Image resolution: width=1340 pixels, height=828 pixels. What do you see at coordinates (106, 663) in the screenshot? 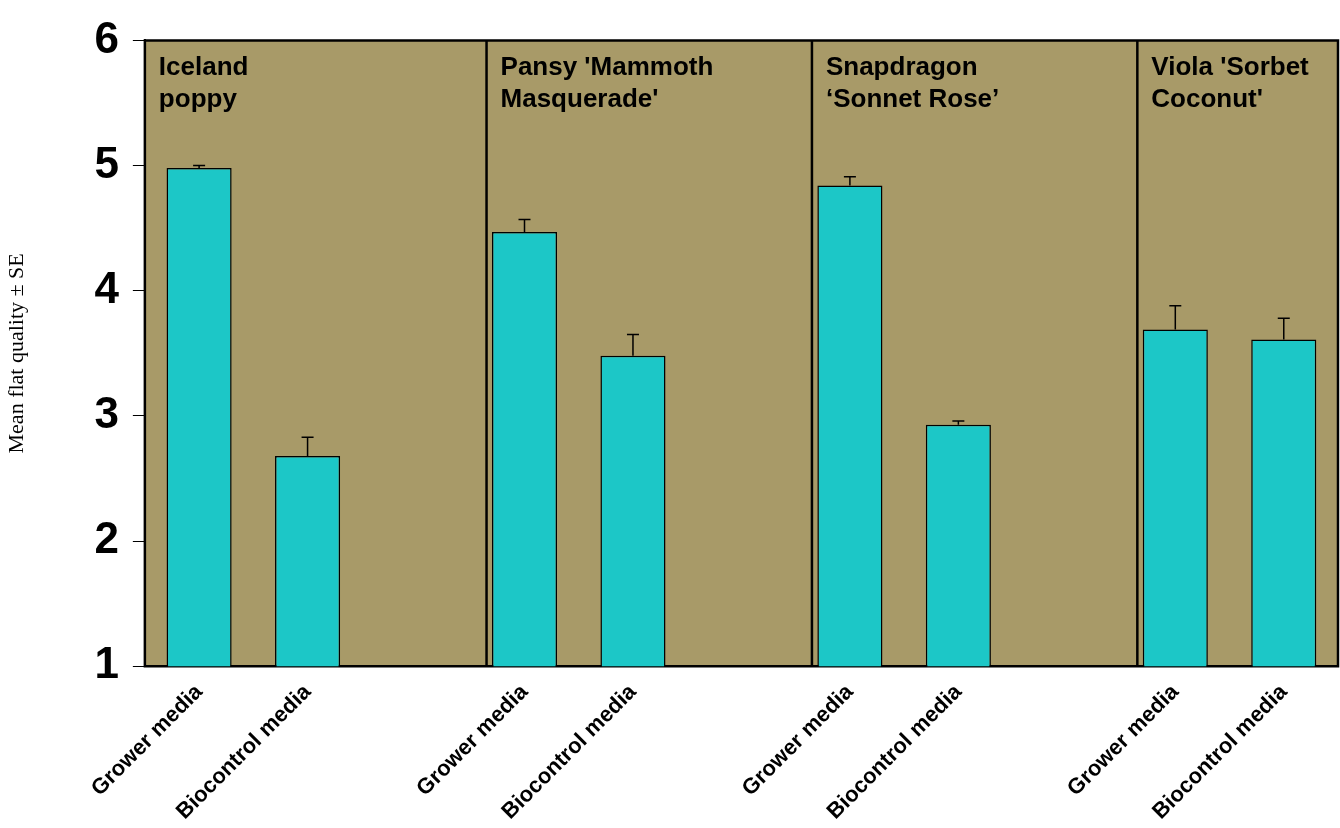
I see `y-tick-label: 1` at bounding box center [106, 663].